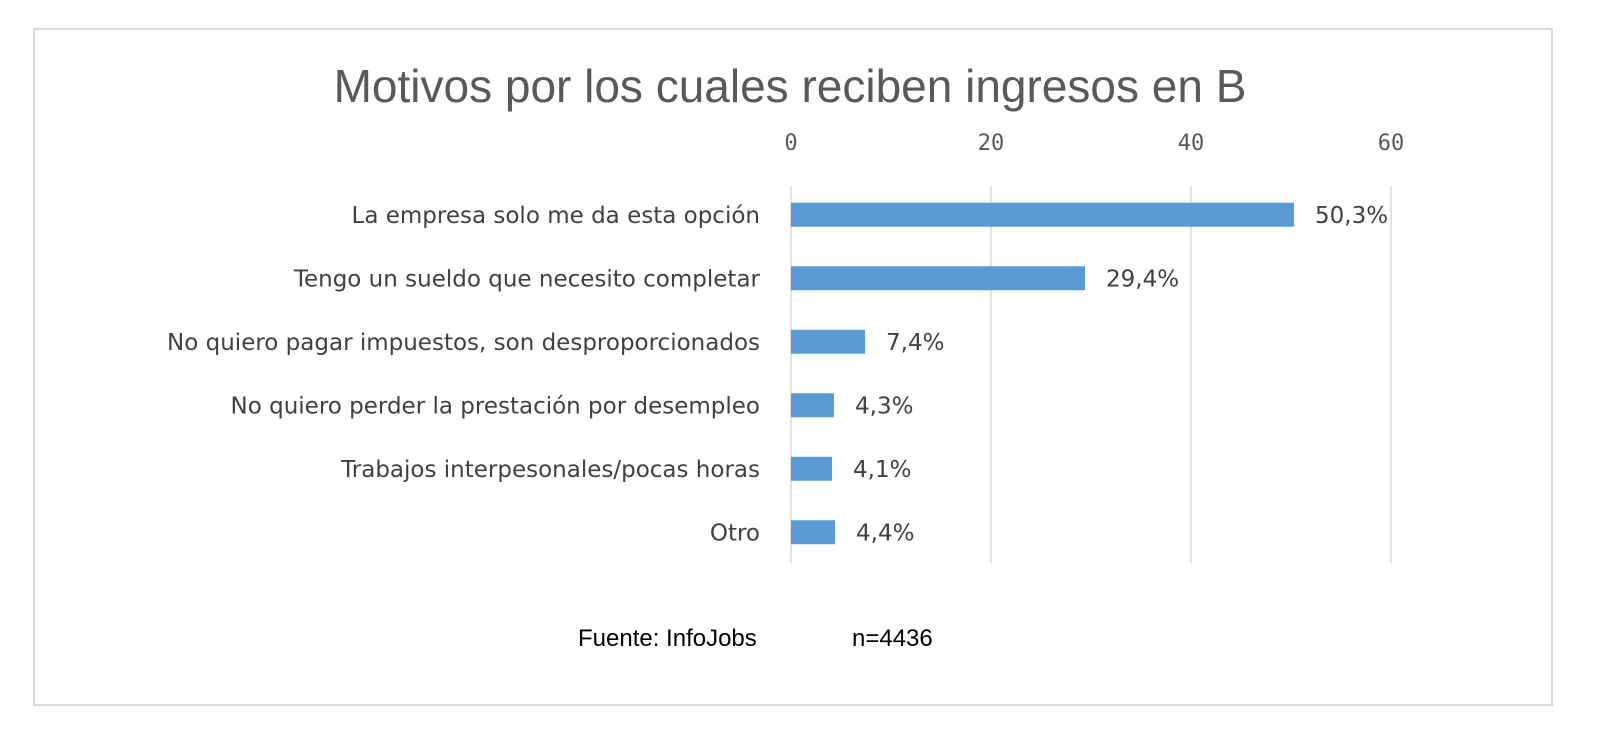  What do you see at coordinates (882, 470) in the screenshot?
I see `data-label: 4,1%` at bounding box center [882, 470].